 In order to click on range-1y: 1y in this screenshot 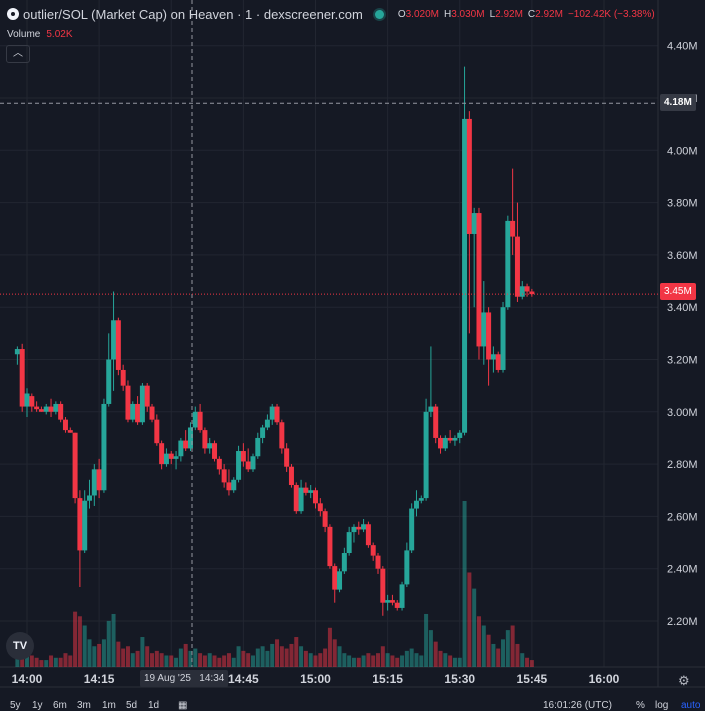, I will do `click(37, 705)`.